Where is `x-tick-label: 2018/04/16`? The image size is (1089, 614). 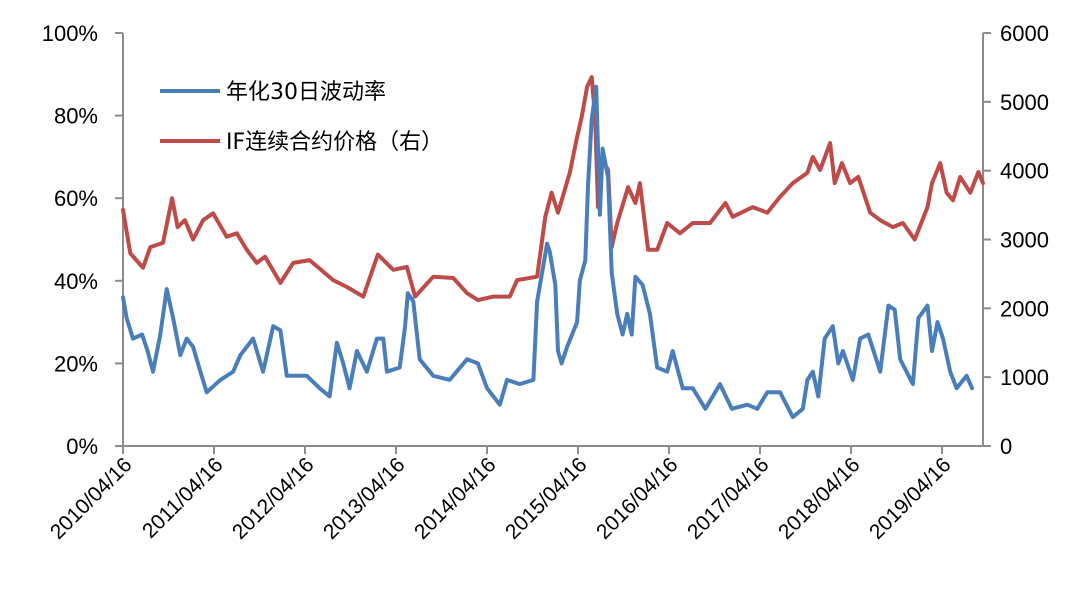
x-tick-label: 2018/04/16 is located at coordinates (819, 498).